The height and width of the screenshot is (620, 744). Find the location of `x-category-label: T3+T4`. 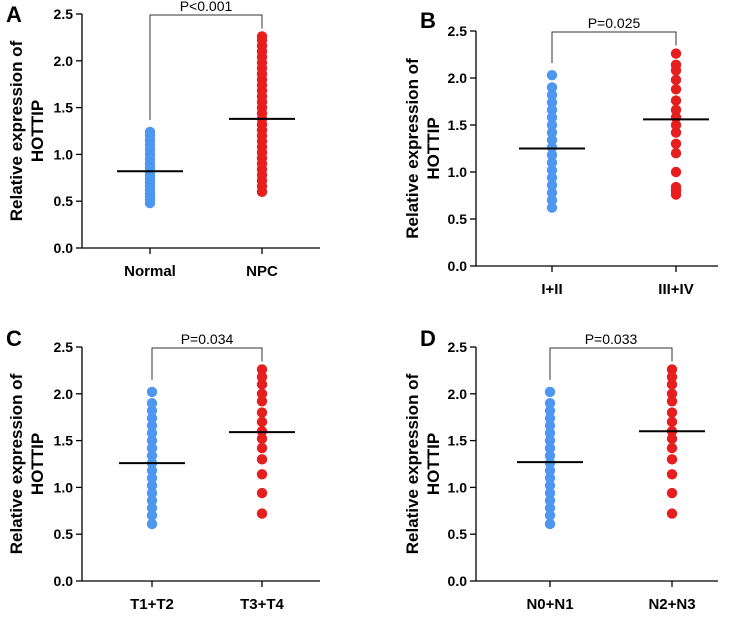

x-category-label: T3+T4 is located at coordinates (262, 604).